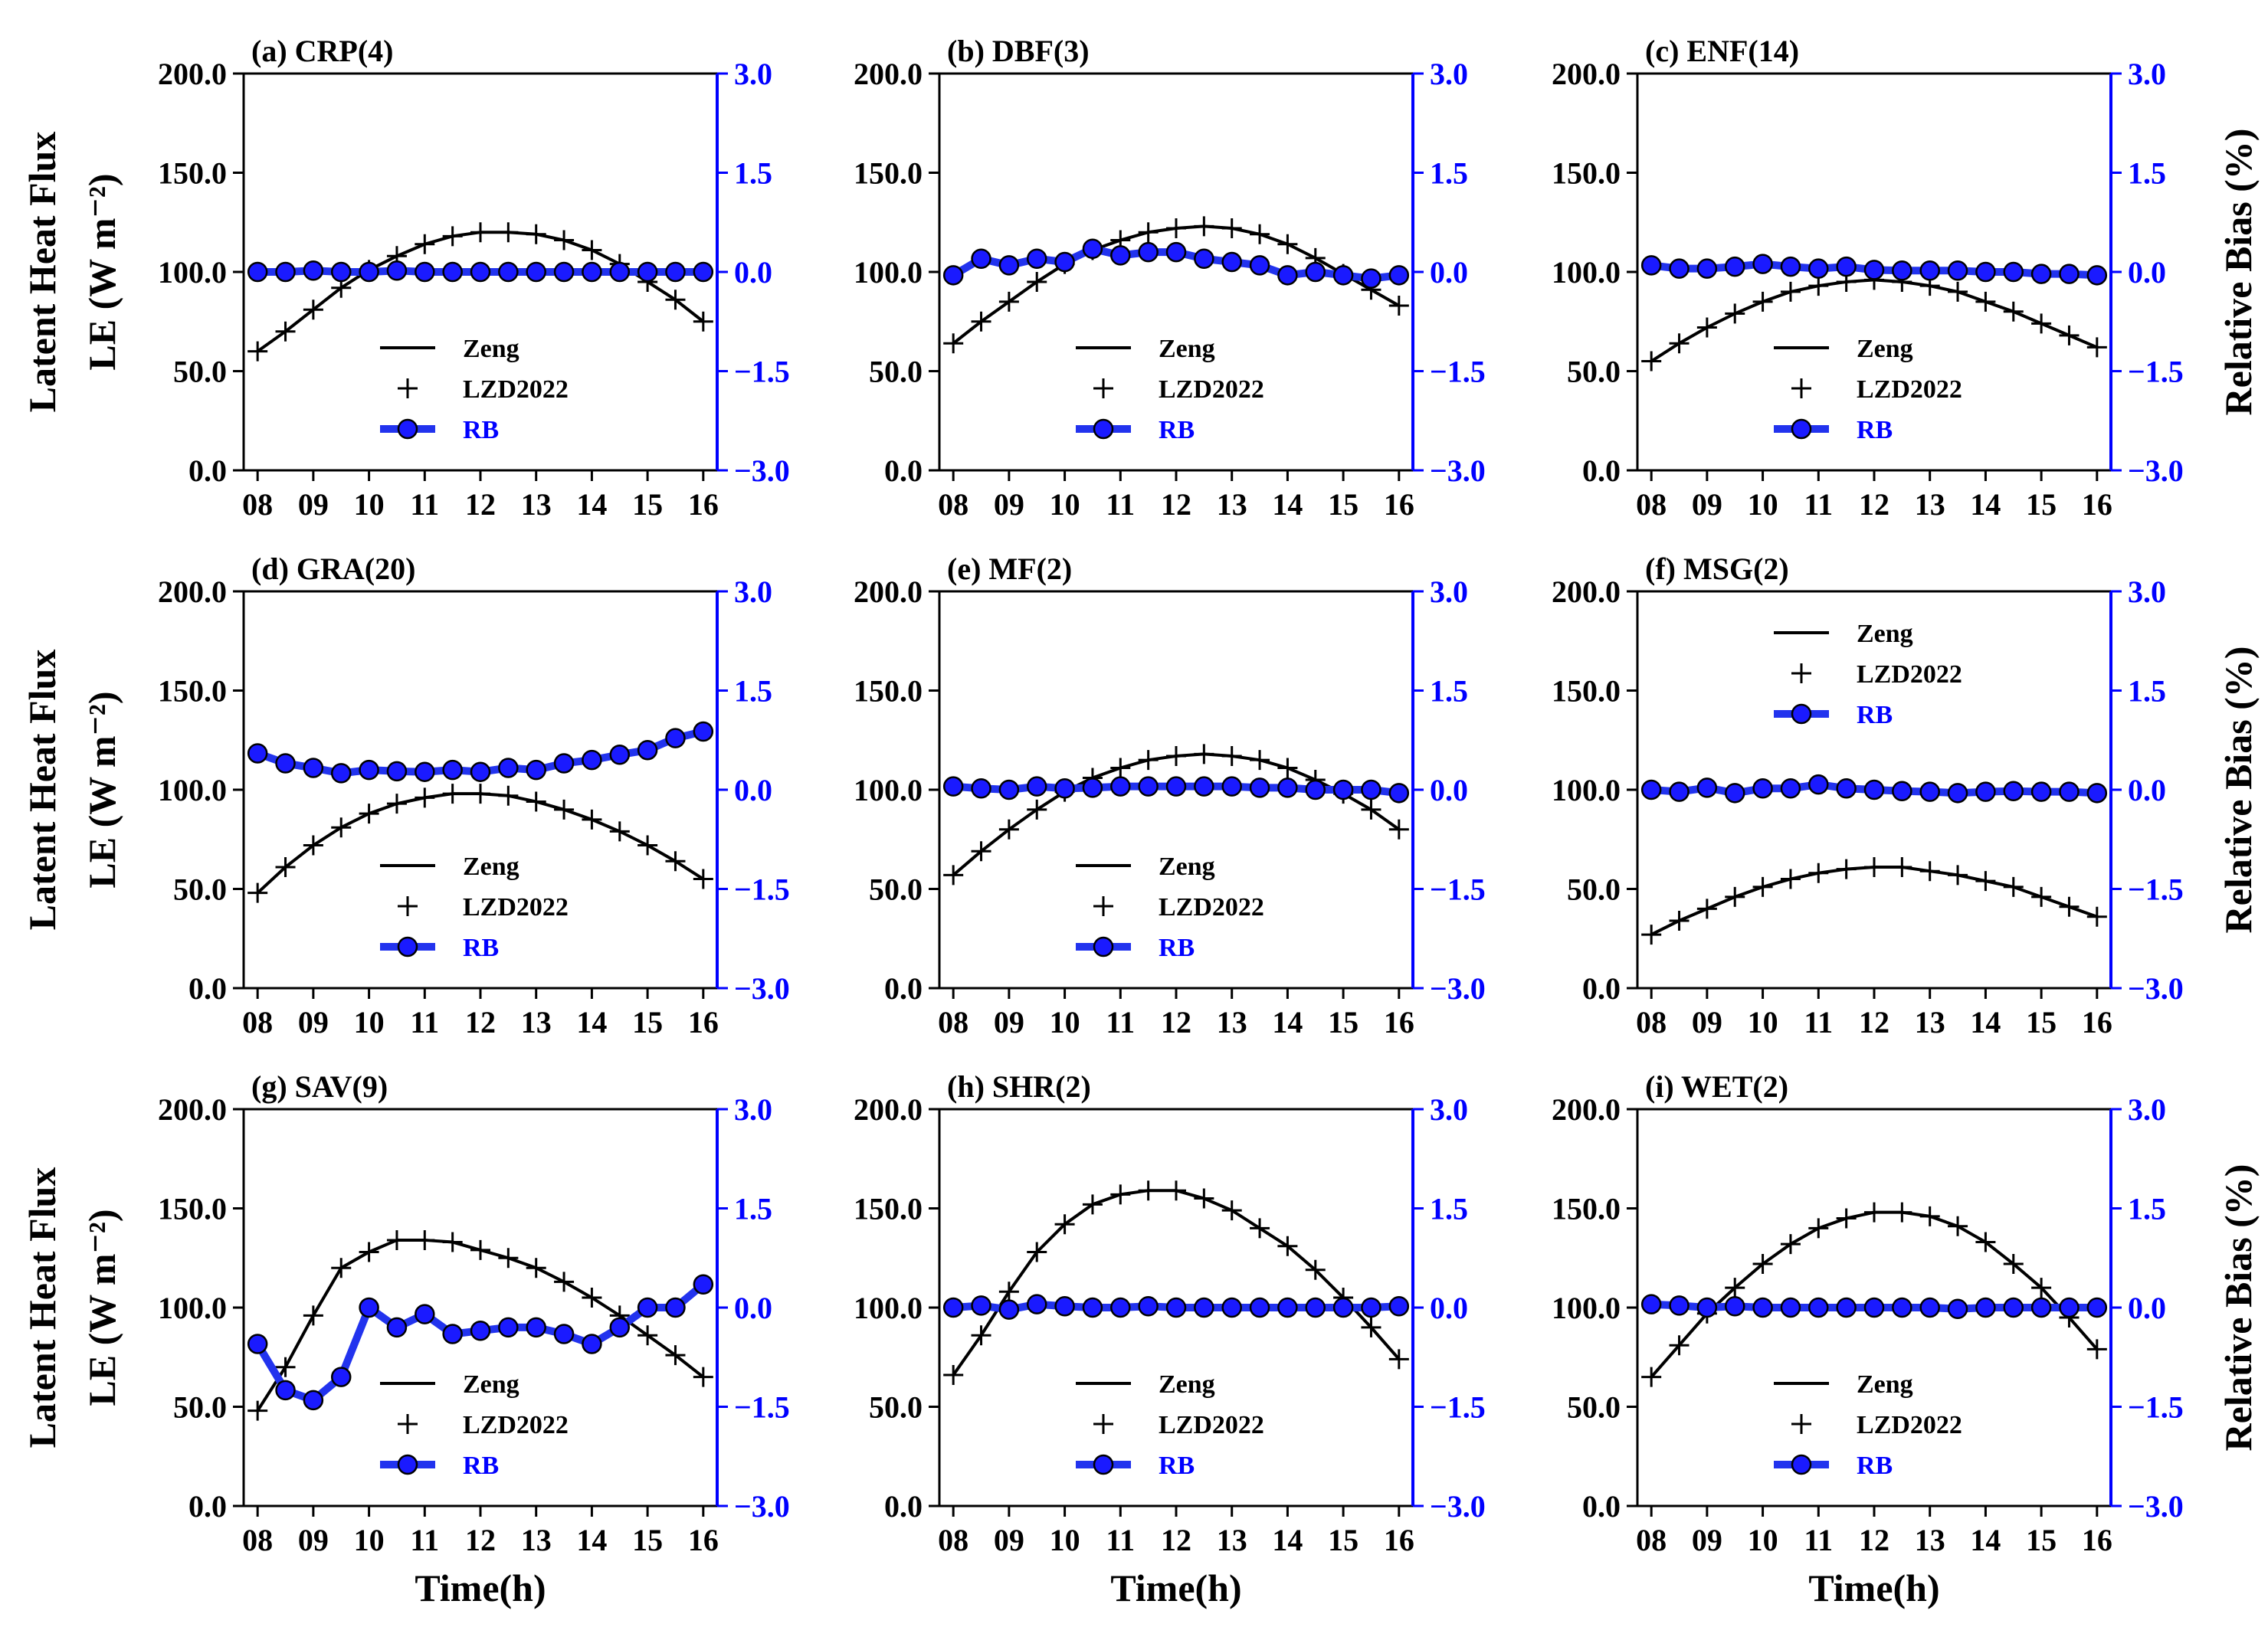 The image size is (2268, 1627). What do you see at coordinates (319, 1086) in the screenshot?
I see `subplot-title: (g) SAV(9)` at bounding box center [319, 1086].